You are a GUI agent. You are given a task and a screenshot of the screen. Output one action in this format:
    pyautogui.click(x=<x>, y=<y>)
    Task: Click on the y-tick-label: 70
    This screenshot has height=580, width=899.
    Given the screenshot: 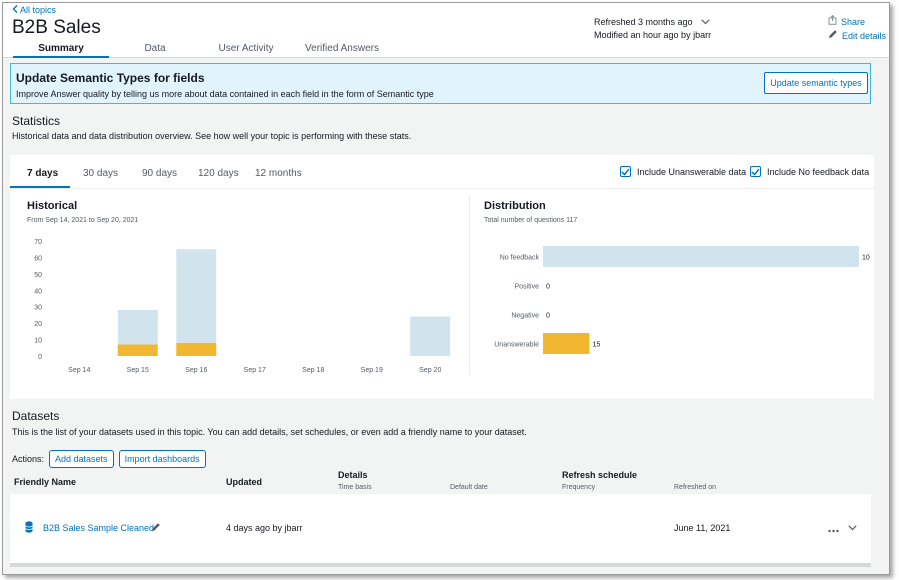 What is the action you would take?
    pyautogui.click(x=38, y=242)
    